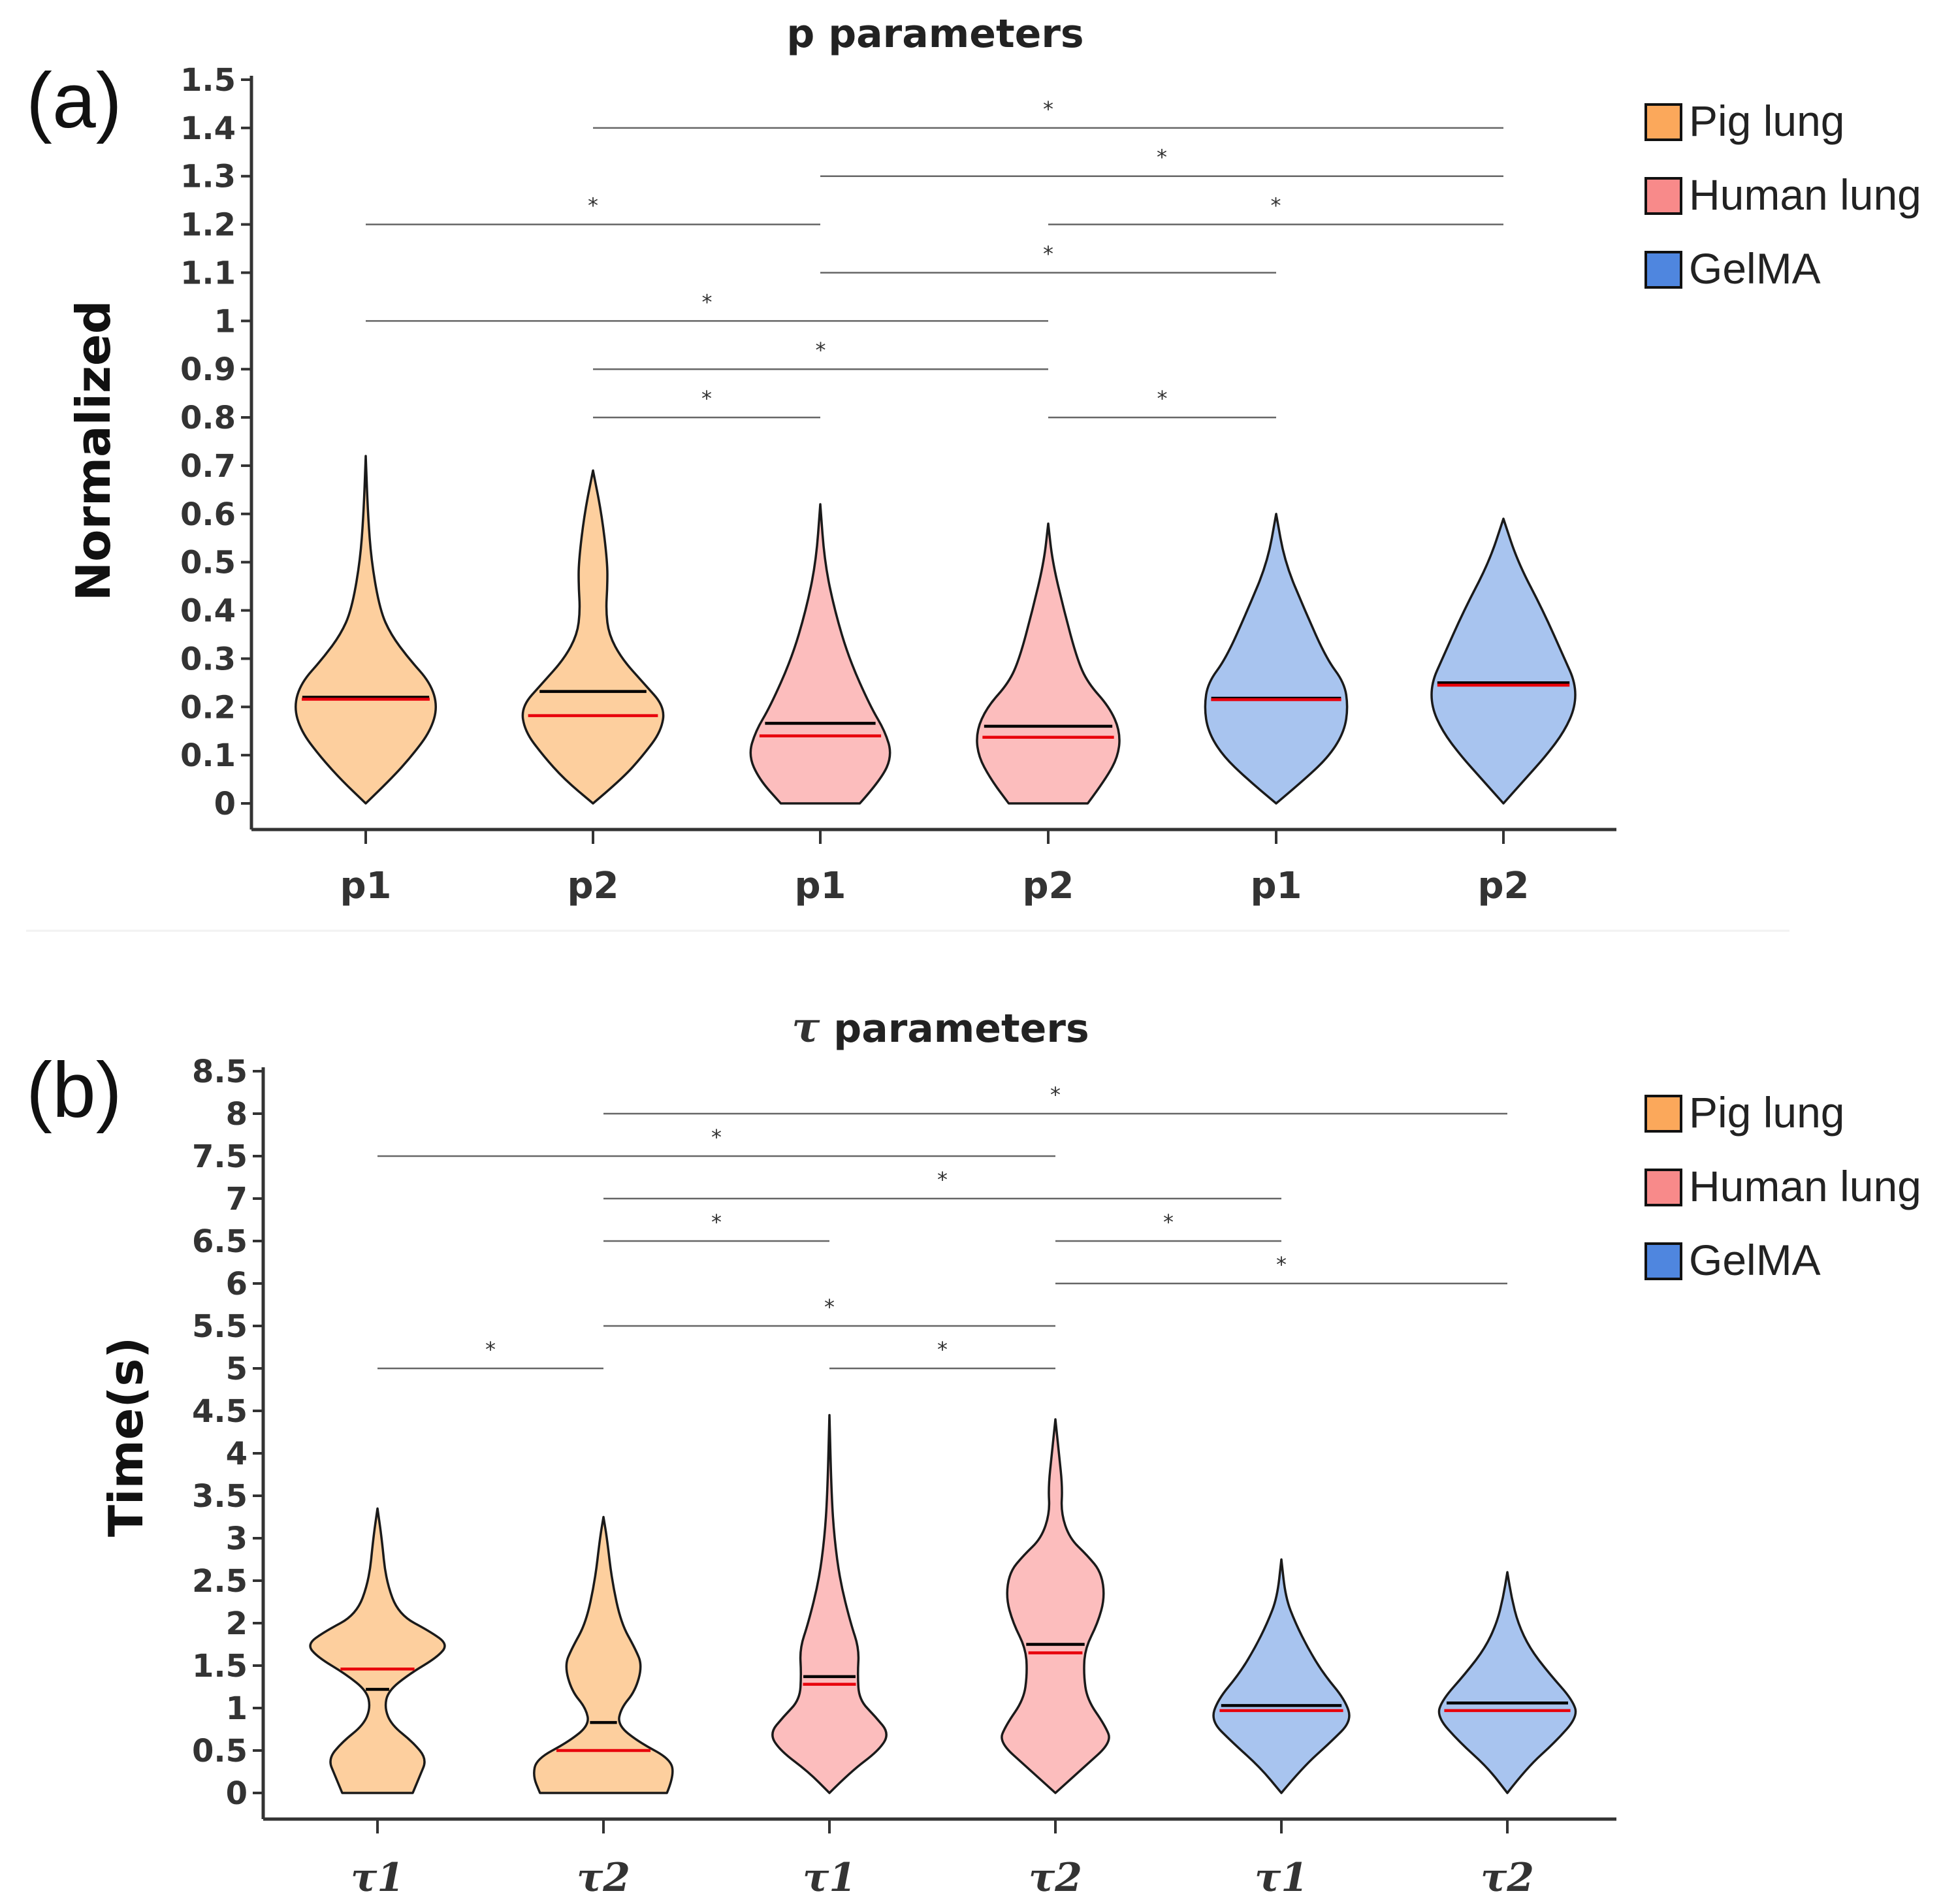 Image resolution: width=1941 pixels, height=1904 pixels. Describe the element at coordinates (934, 34) in the screenshot. I see `panel-a-title: p parameters` at that location.